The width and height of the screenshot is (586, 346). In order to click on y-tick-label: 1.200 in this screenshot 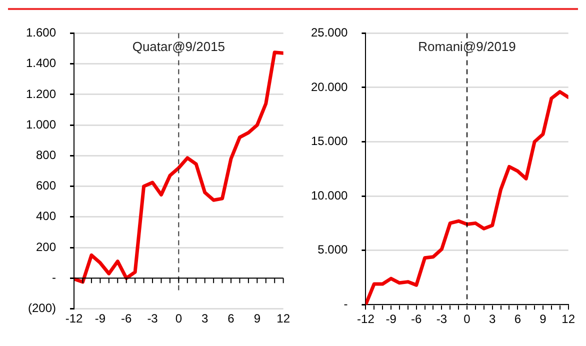, I will do `click(41, 93)`.